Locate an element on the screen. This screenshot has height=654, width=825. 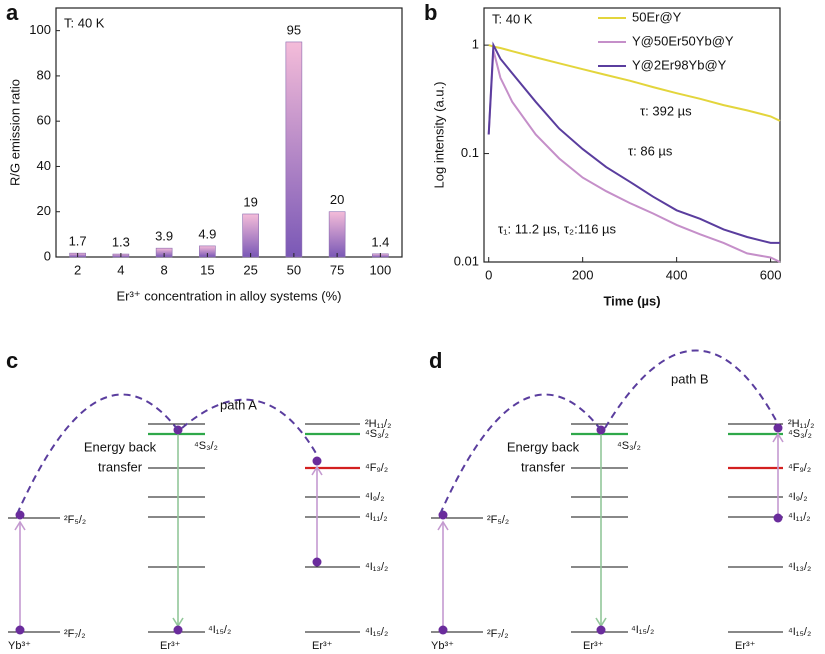
lifetime-label: τ: 86 µs is located at coordinates (650, 150).